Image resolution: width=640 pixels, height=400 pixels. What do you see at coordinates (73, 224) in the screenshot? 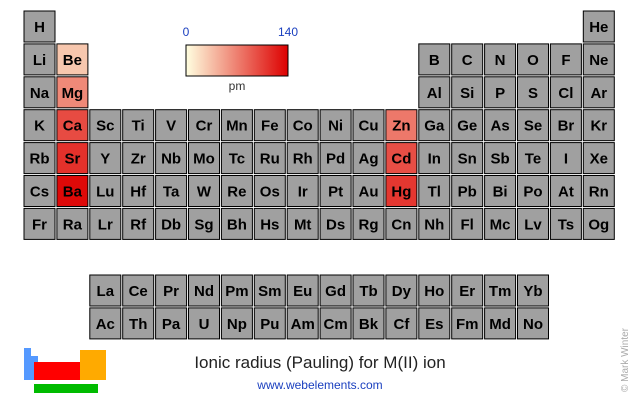
I see `element-symbol: Ra` at bounding box center [73, 224].